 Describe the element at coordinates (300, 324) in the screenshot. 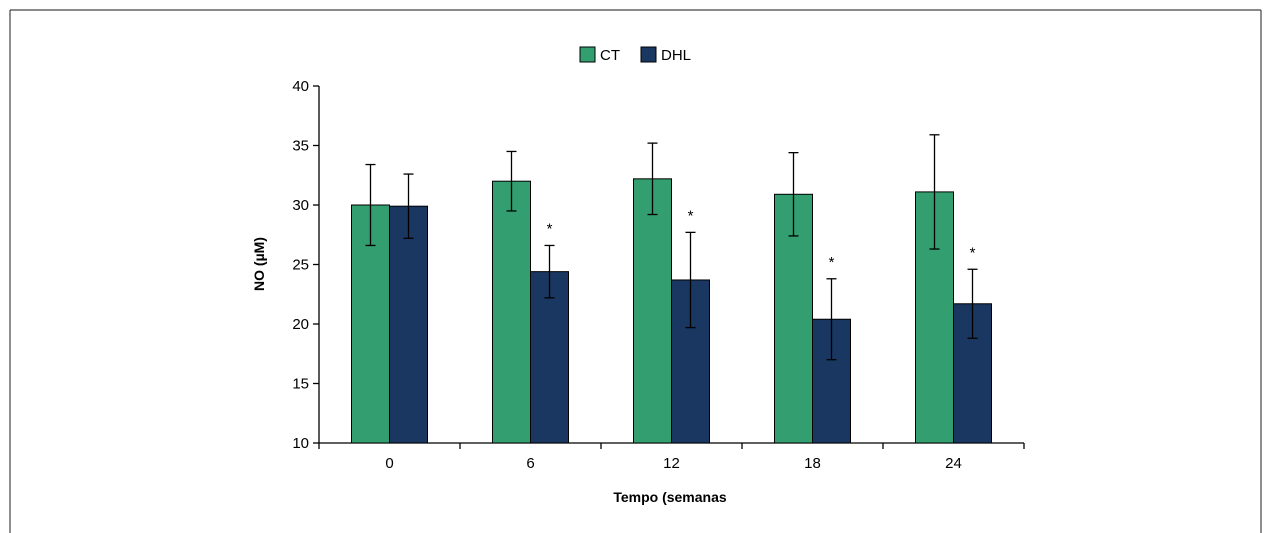

I see `y-tick-label: 20` at that location.